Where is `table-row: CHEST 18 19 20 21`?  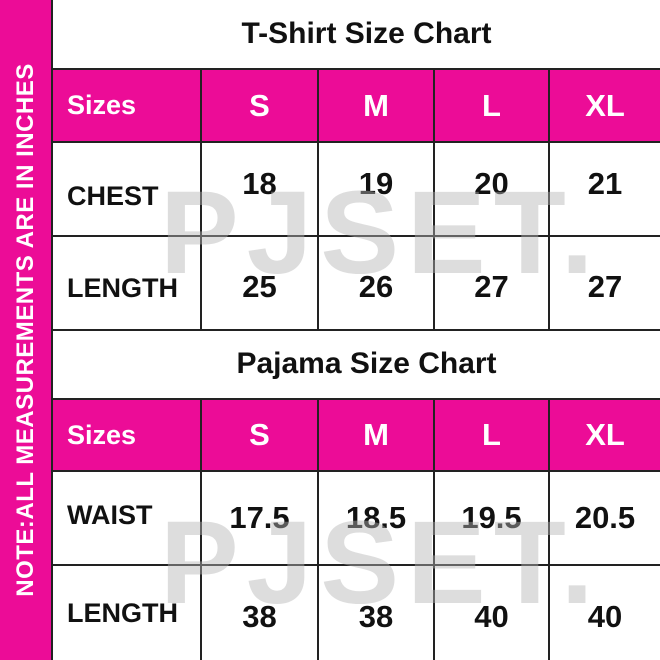
table-row: CHEST 18 19 20 21 is located at coordinates (356, 190).